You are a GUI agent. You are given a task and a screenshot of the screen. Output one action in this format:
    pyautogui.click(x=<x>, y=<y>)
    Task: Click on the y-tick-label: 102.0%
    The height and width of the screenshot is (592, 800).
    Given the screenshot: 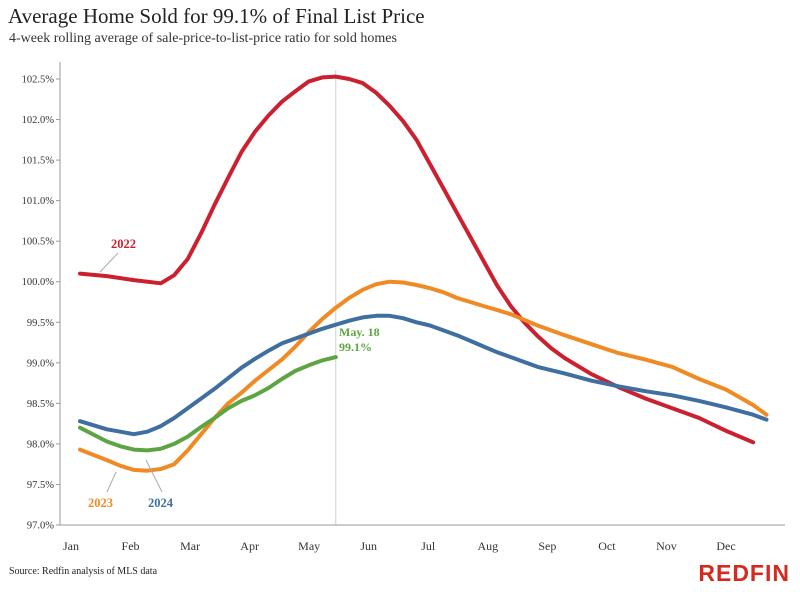 What is the action you would take?
    pyautogui.click(x=38, y=120)
    